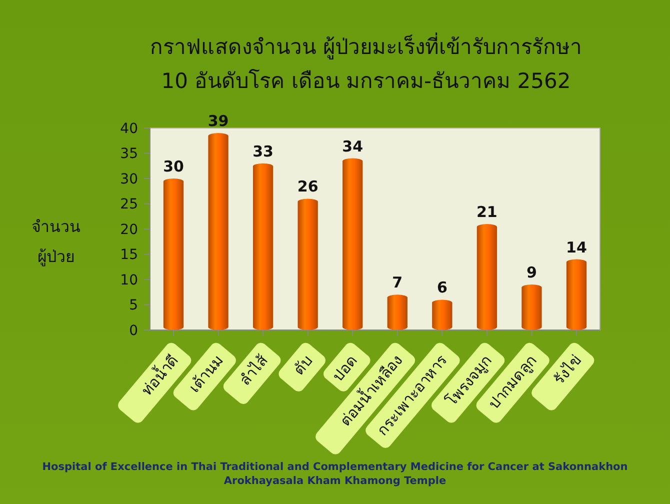  Describe the element at coordinates (129, 179) in the screenshot. I see `y-tick-label: 30` at that location.